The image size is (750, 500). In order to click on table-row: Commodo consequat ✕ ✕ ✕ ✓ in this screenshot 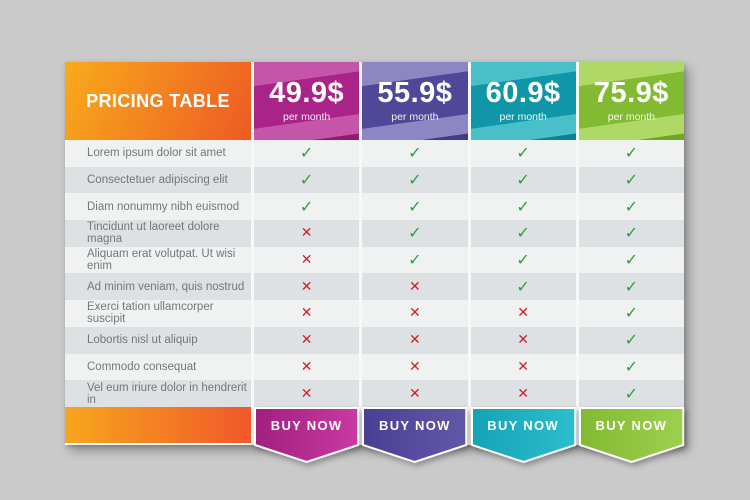, I will do `click(374, 367)`.